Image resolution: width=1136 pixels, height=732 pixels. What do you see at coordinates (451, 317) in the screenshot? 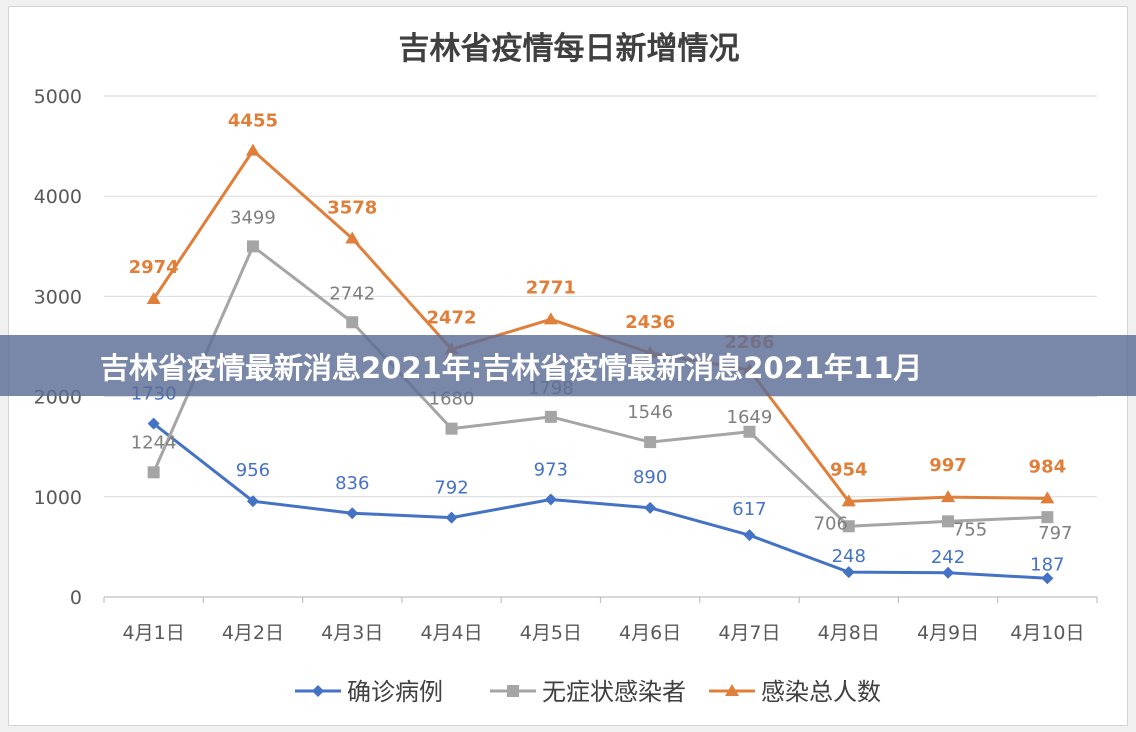
I see `data-label: 2472` at bounding box center [451, 317].